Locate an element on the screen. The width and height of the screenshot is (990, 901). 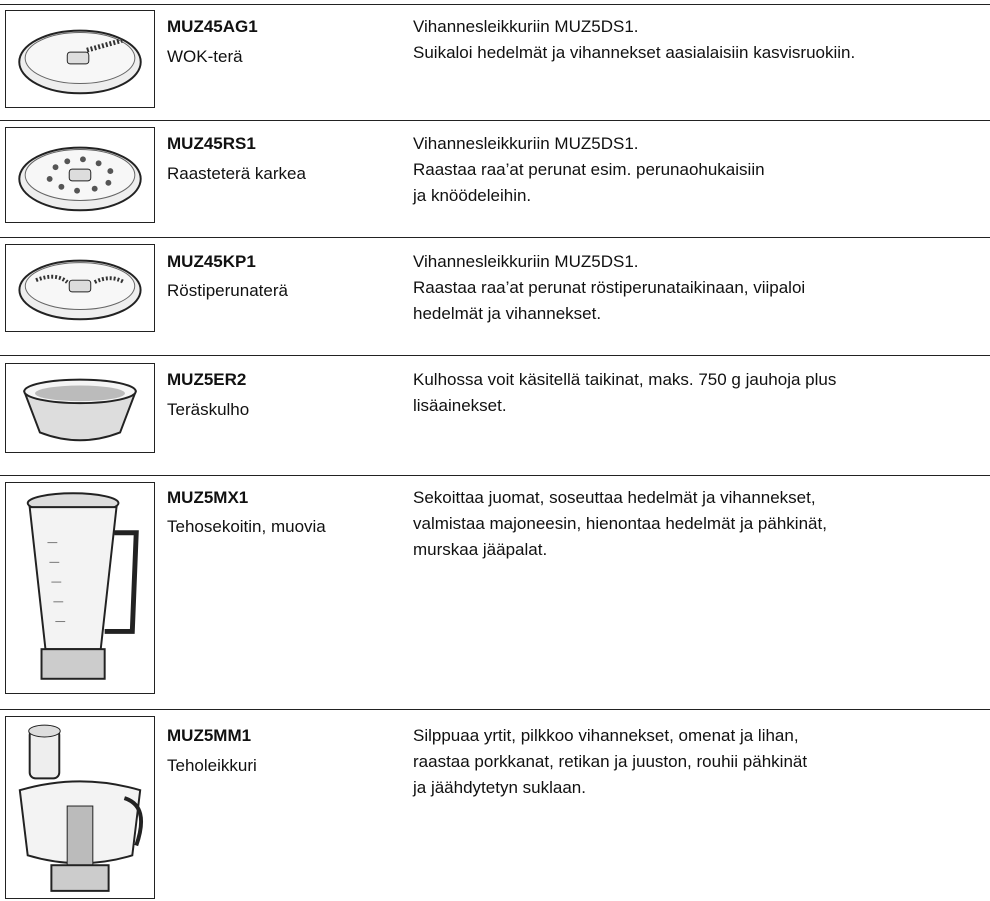
description-line: ja jäähdytetyn suklaan. is located at coordinates (499, 787).